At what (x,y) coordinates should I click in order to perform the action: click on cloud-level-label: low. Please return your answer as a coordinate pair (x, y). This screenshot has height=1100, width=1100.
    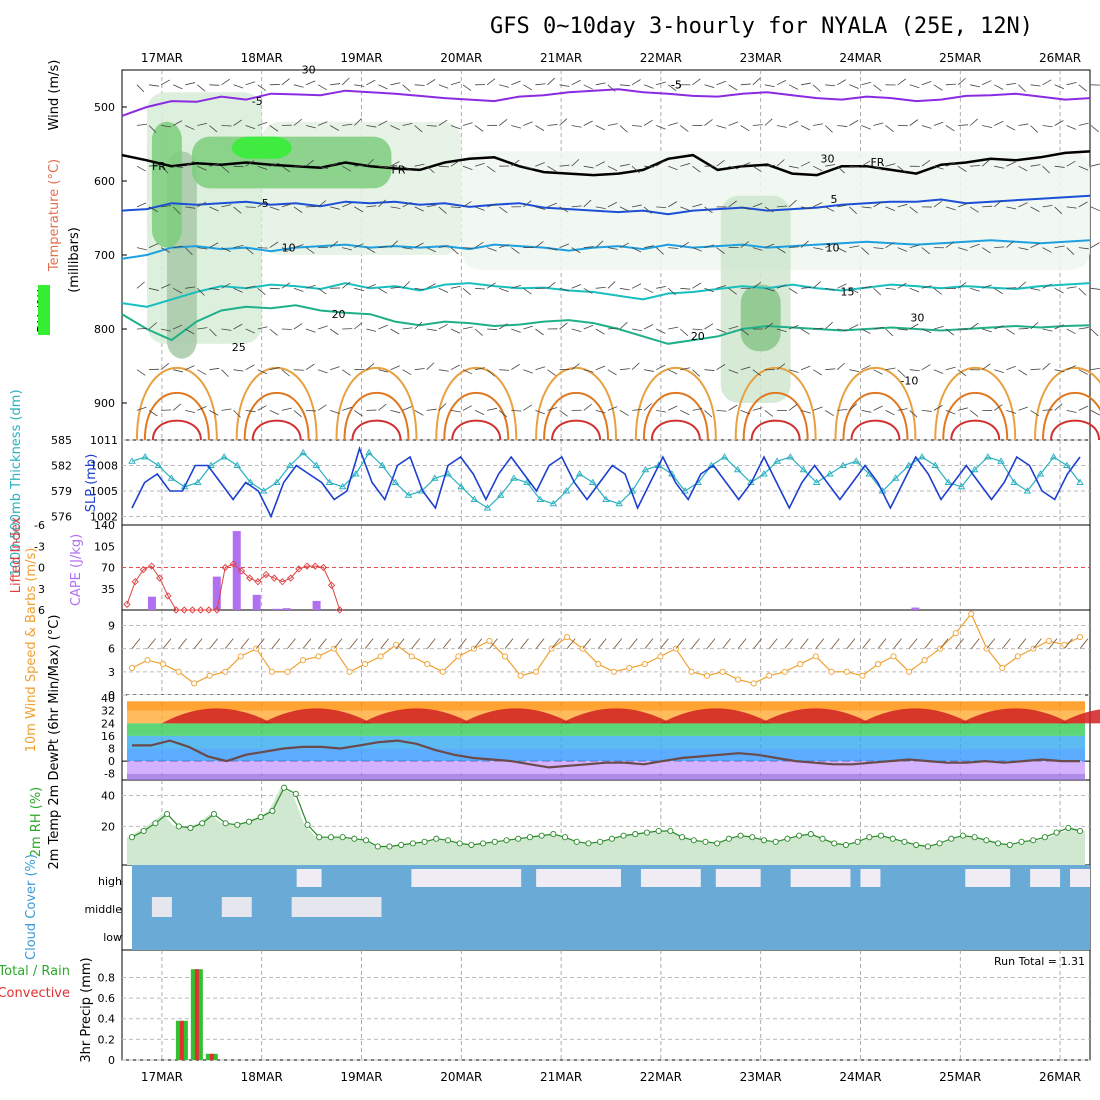
    Looking at the image, I should click on (112, 937).